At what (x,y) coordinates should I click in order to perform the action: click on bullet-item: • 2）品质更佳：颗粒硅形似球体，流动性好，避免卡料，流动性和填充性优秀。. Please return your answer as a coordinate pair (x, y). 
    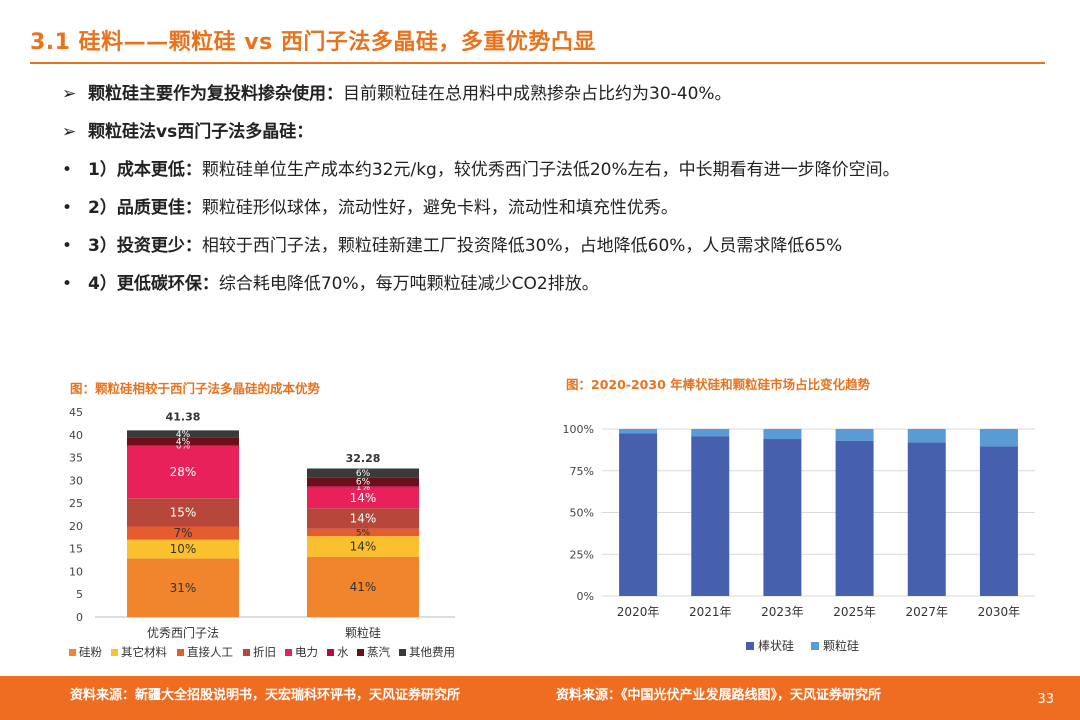
    Looking at the image, I should click on (542, 208).